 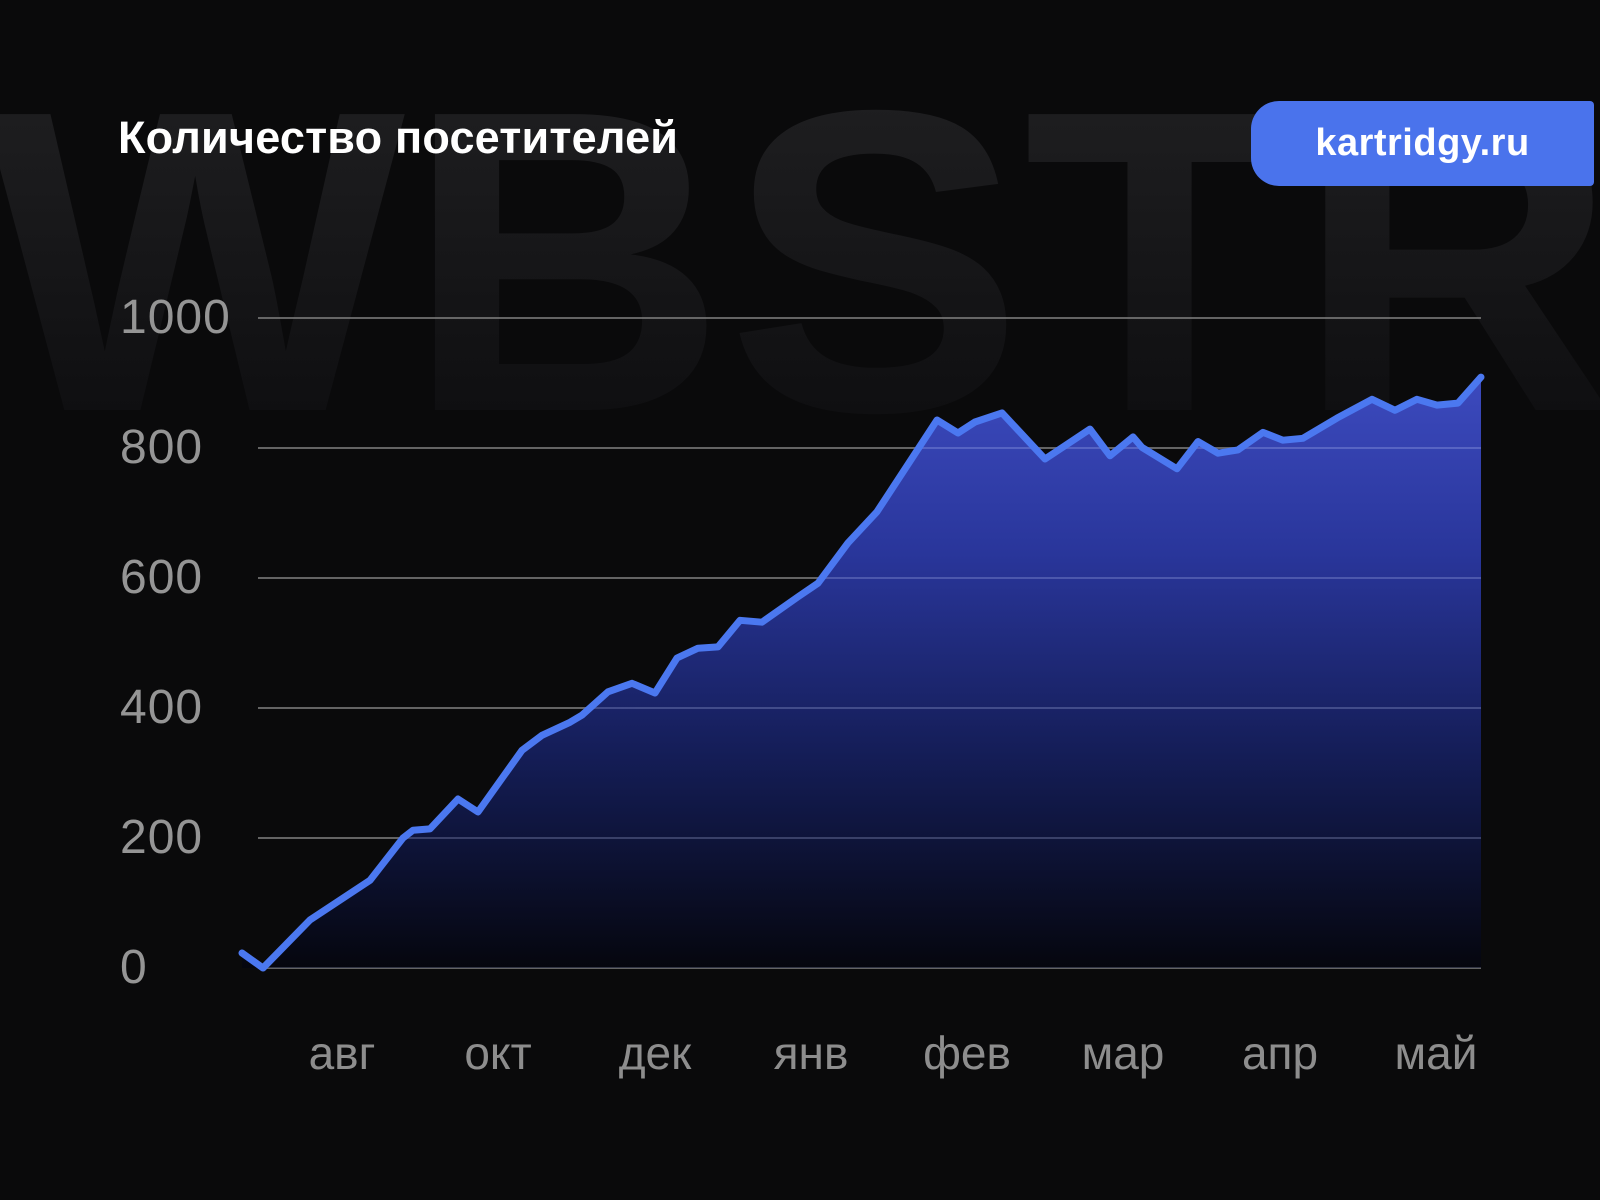 I want to click on y-axis-label-200: 200, so click(x=162, y=837).